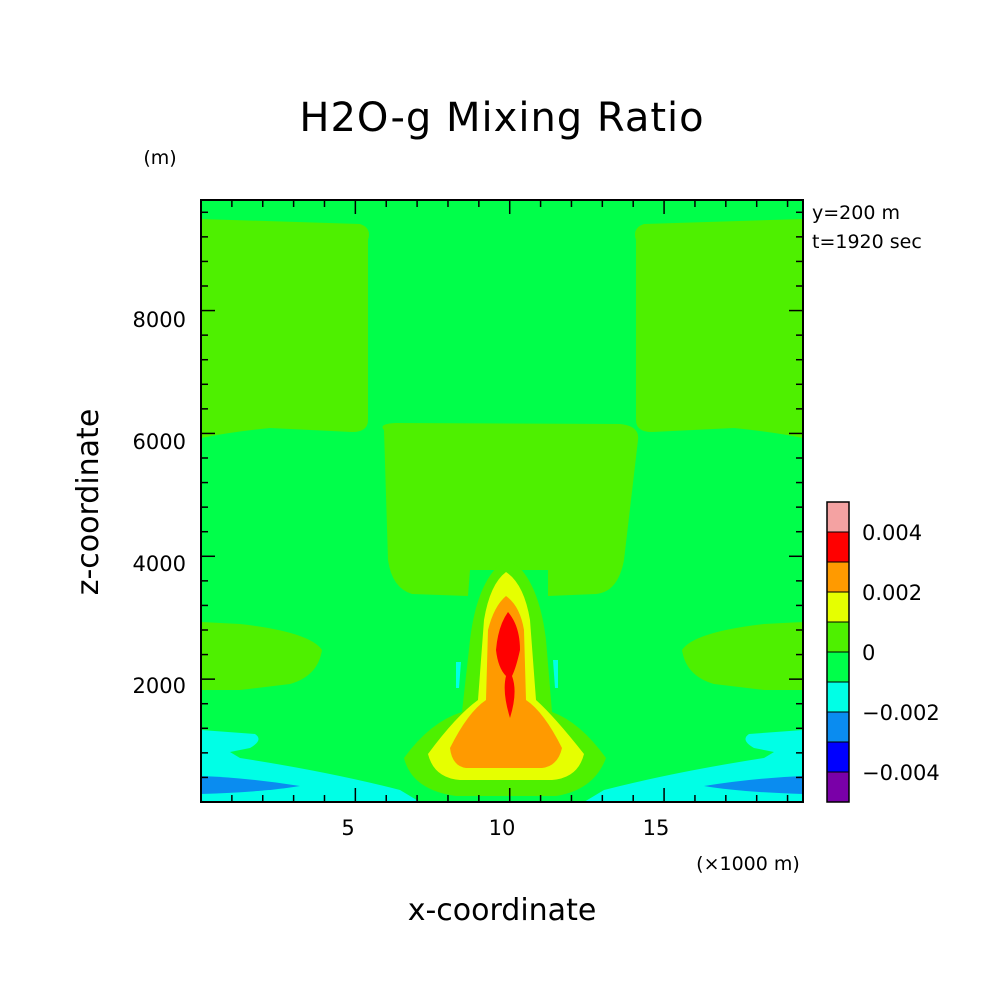 Image resolution: width=1004 pixels, height=1004 pixels. What do you see at coordinates (159, 158) in the screenshot?
I see `y-unit-label: (m)` at bounding box center [159, 158].